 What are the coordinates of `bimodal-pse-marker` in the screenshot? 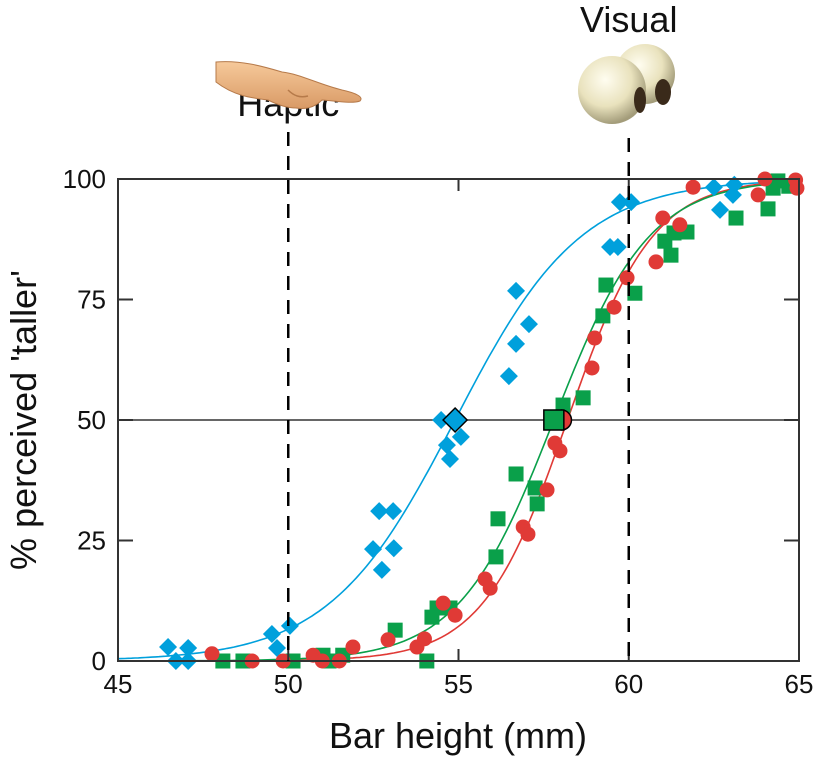 It's located at (554, 420).